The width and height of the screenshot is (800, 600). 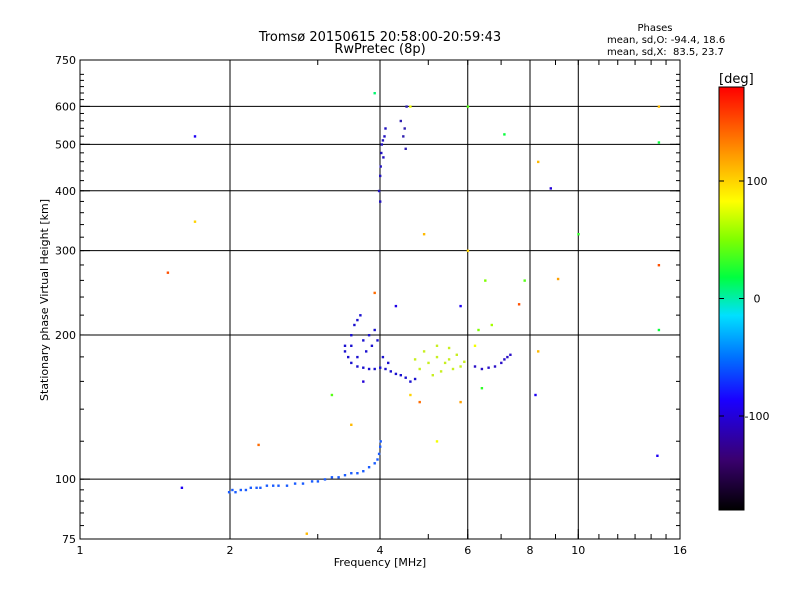 I want to click on stats-heading: Phases, so click(x=654, y=28).